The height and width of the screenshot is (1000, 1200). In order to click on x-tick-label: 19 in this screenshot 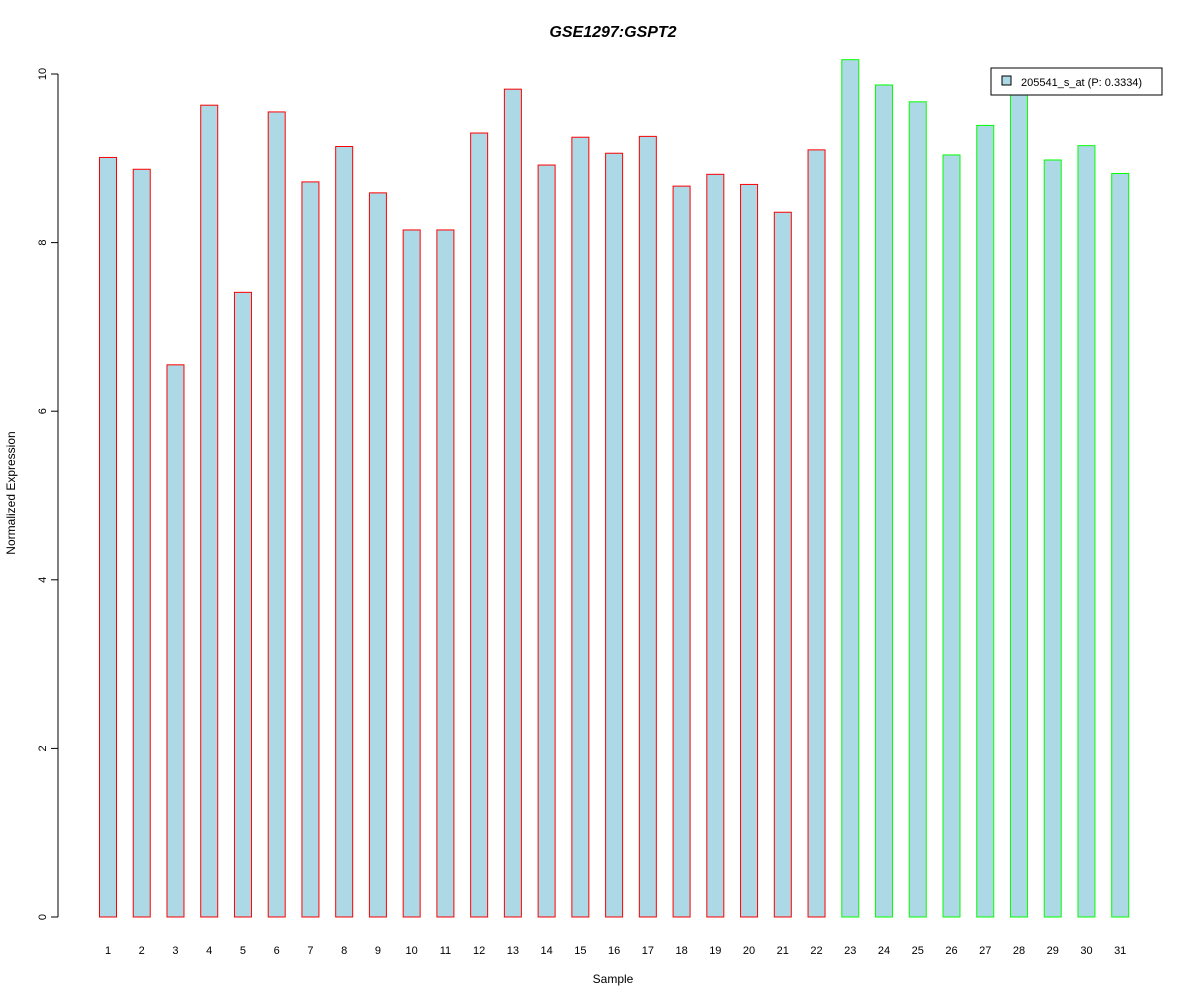, I will do `click(715, 951)`.